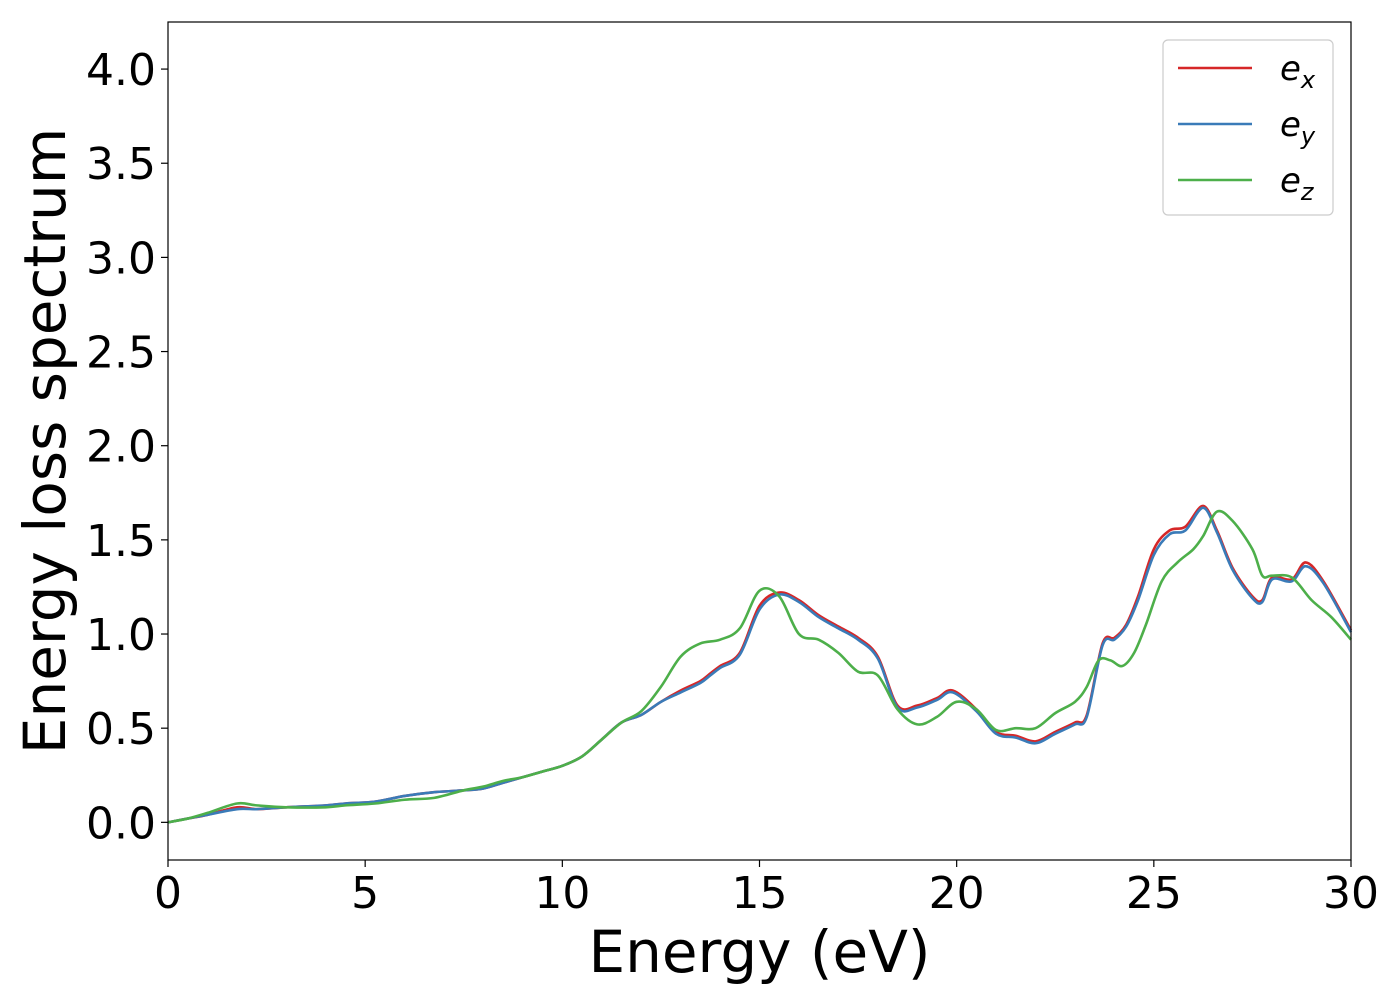  I want to click on y-tick-label: 2.0, so click(121, 447).